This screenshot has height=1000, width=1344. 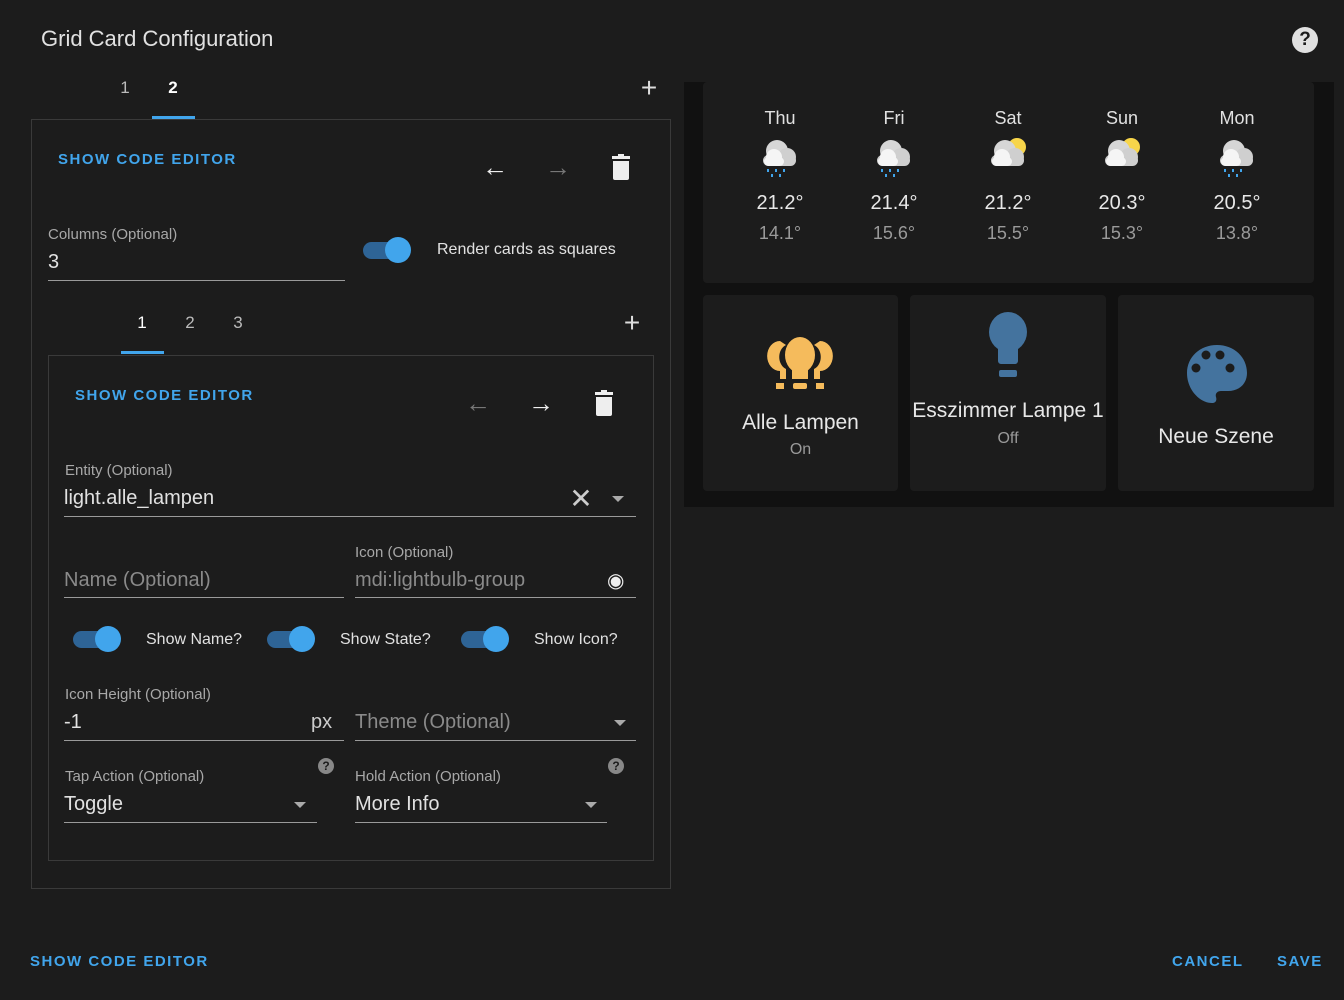 I want to click on icon-label: Icon (Optional), so click(x=404, y=552).